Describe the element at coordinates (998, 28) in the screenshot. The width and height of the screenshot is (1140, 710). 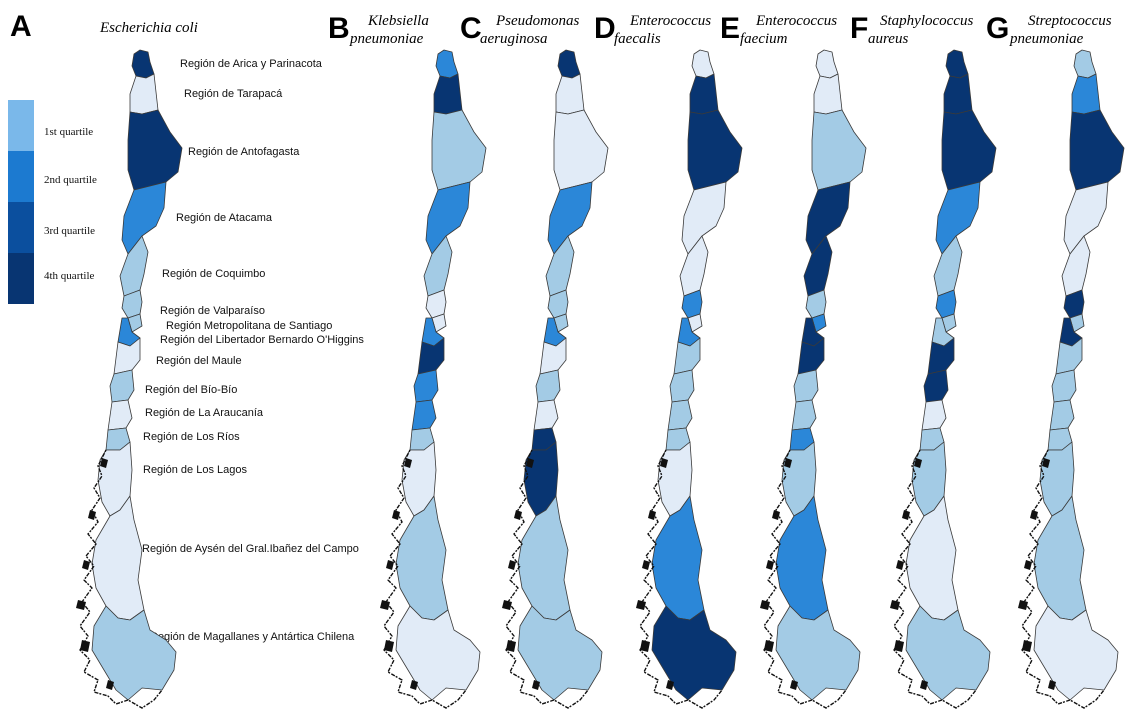
I see `panel-g-letter: G` at that location.